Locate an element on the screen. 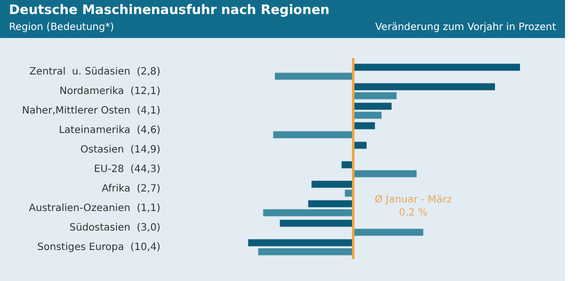 The image size is (583, 281). y-tick-label: Sonstiges Europa (10,4) is located at coordinates (99, 247).